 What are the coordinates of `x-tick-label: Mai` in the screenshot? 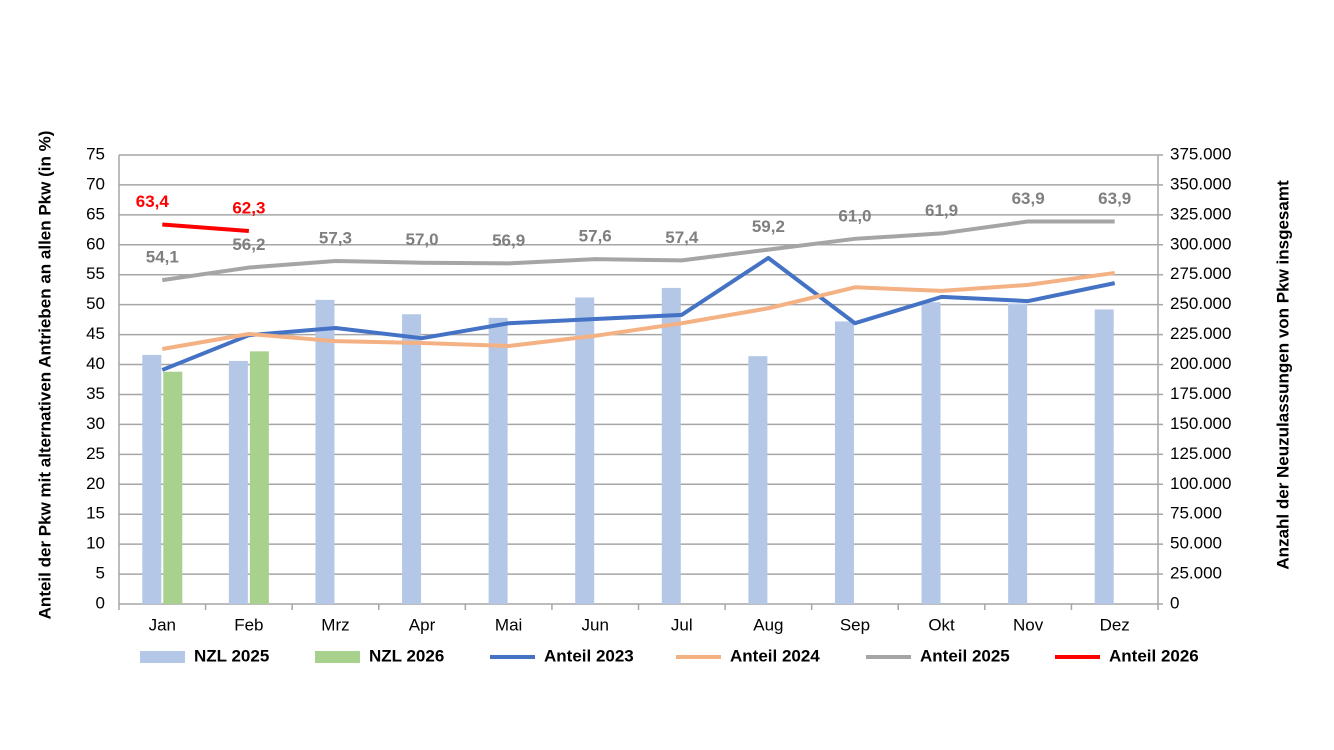 It's located at (508, 624).